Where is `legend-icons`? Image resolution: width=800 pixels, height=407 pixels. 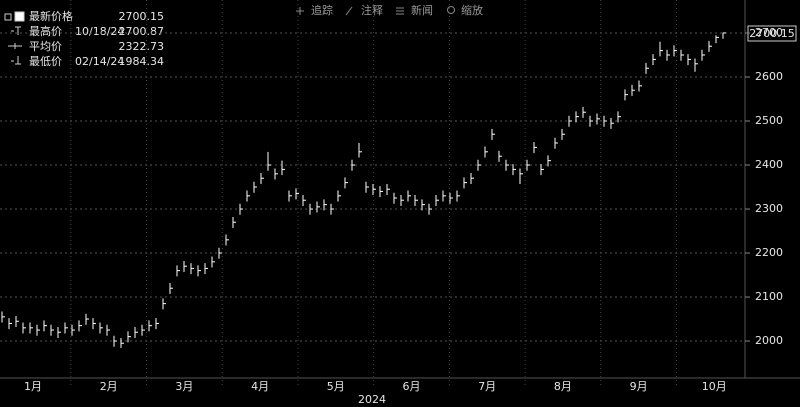
legend-icons is located at coordinates (14, 38).